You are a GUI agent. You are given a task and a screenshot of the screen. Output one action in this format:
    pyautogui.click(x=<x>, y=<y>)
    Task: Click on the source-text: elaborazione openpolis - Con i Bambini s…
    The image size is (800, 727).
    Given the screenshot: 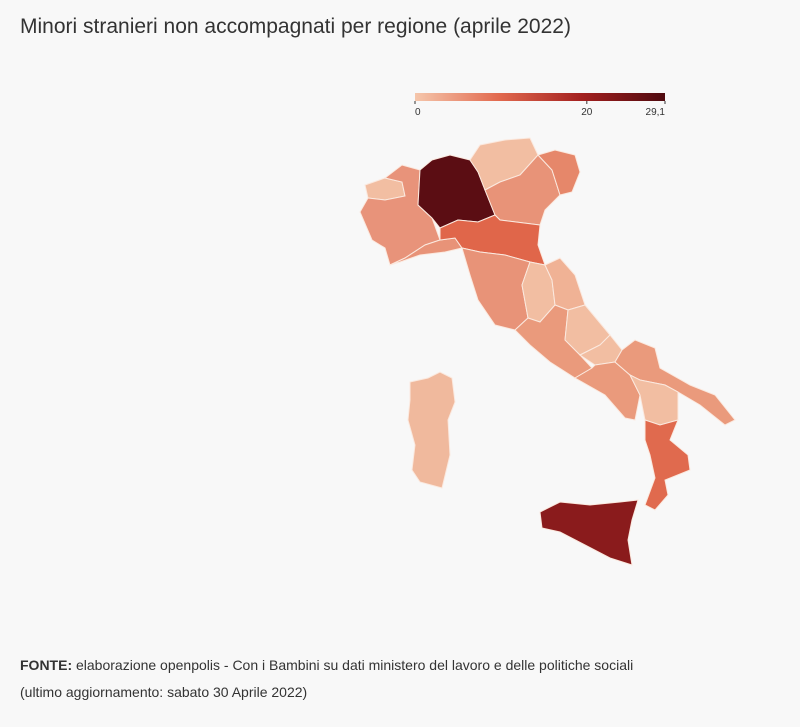 What is the action you would take?
    pyautogui.click(x=354, y=665)
    